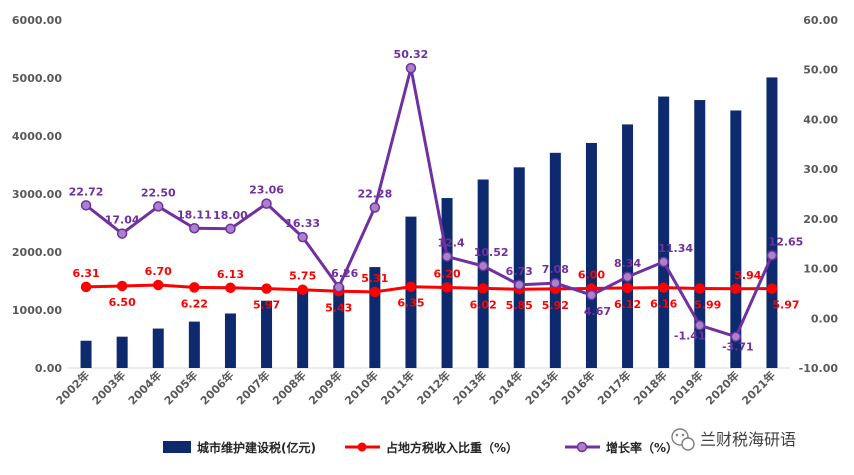 The image size is (854, 475). Describe the element at coordinates (302, 276) in the screenshot. I see `data-label: 5.75` at that location.